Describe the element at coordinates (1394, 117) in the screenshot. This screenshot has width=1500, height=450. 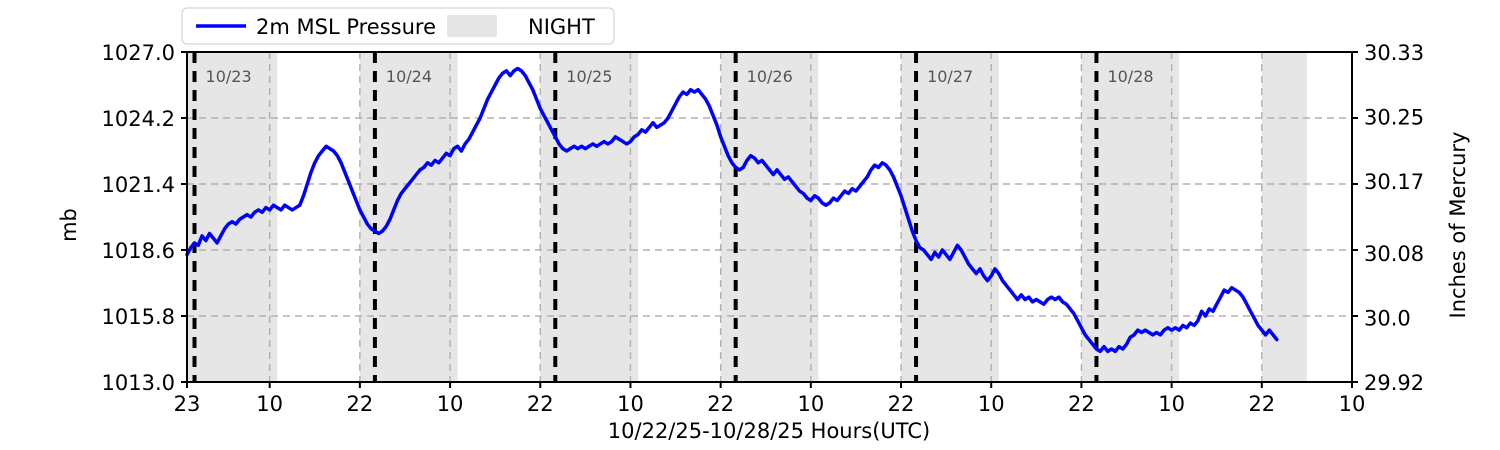
I see `y-tick-label-right: 30.25` at that location.